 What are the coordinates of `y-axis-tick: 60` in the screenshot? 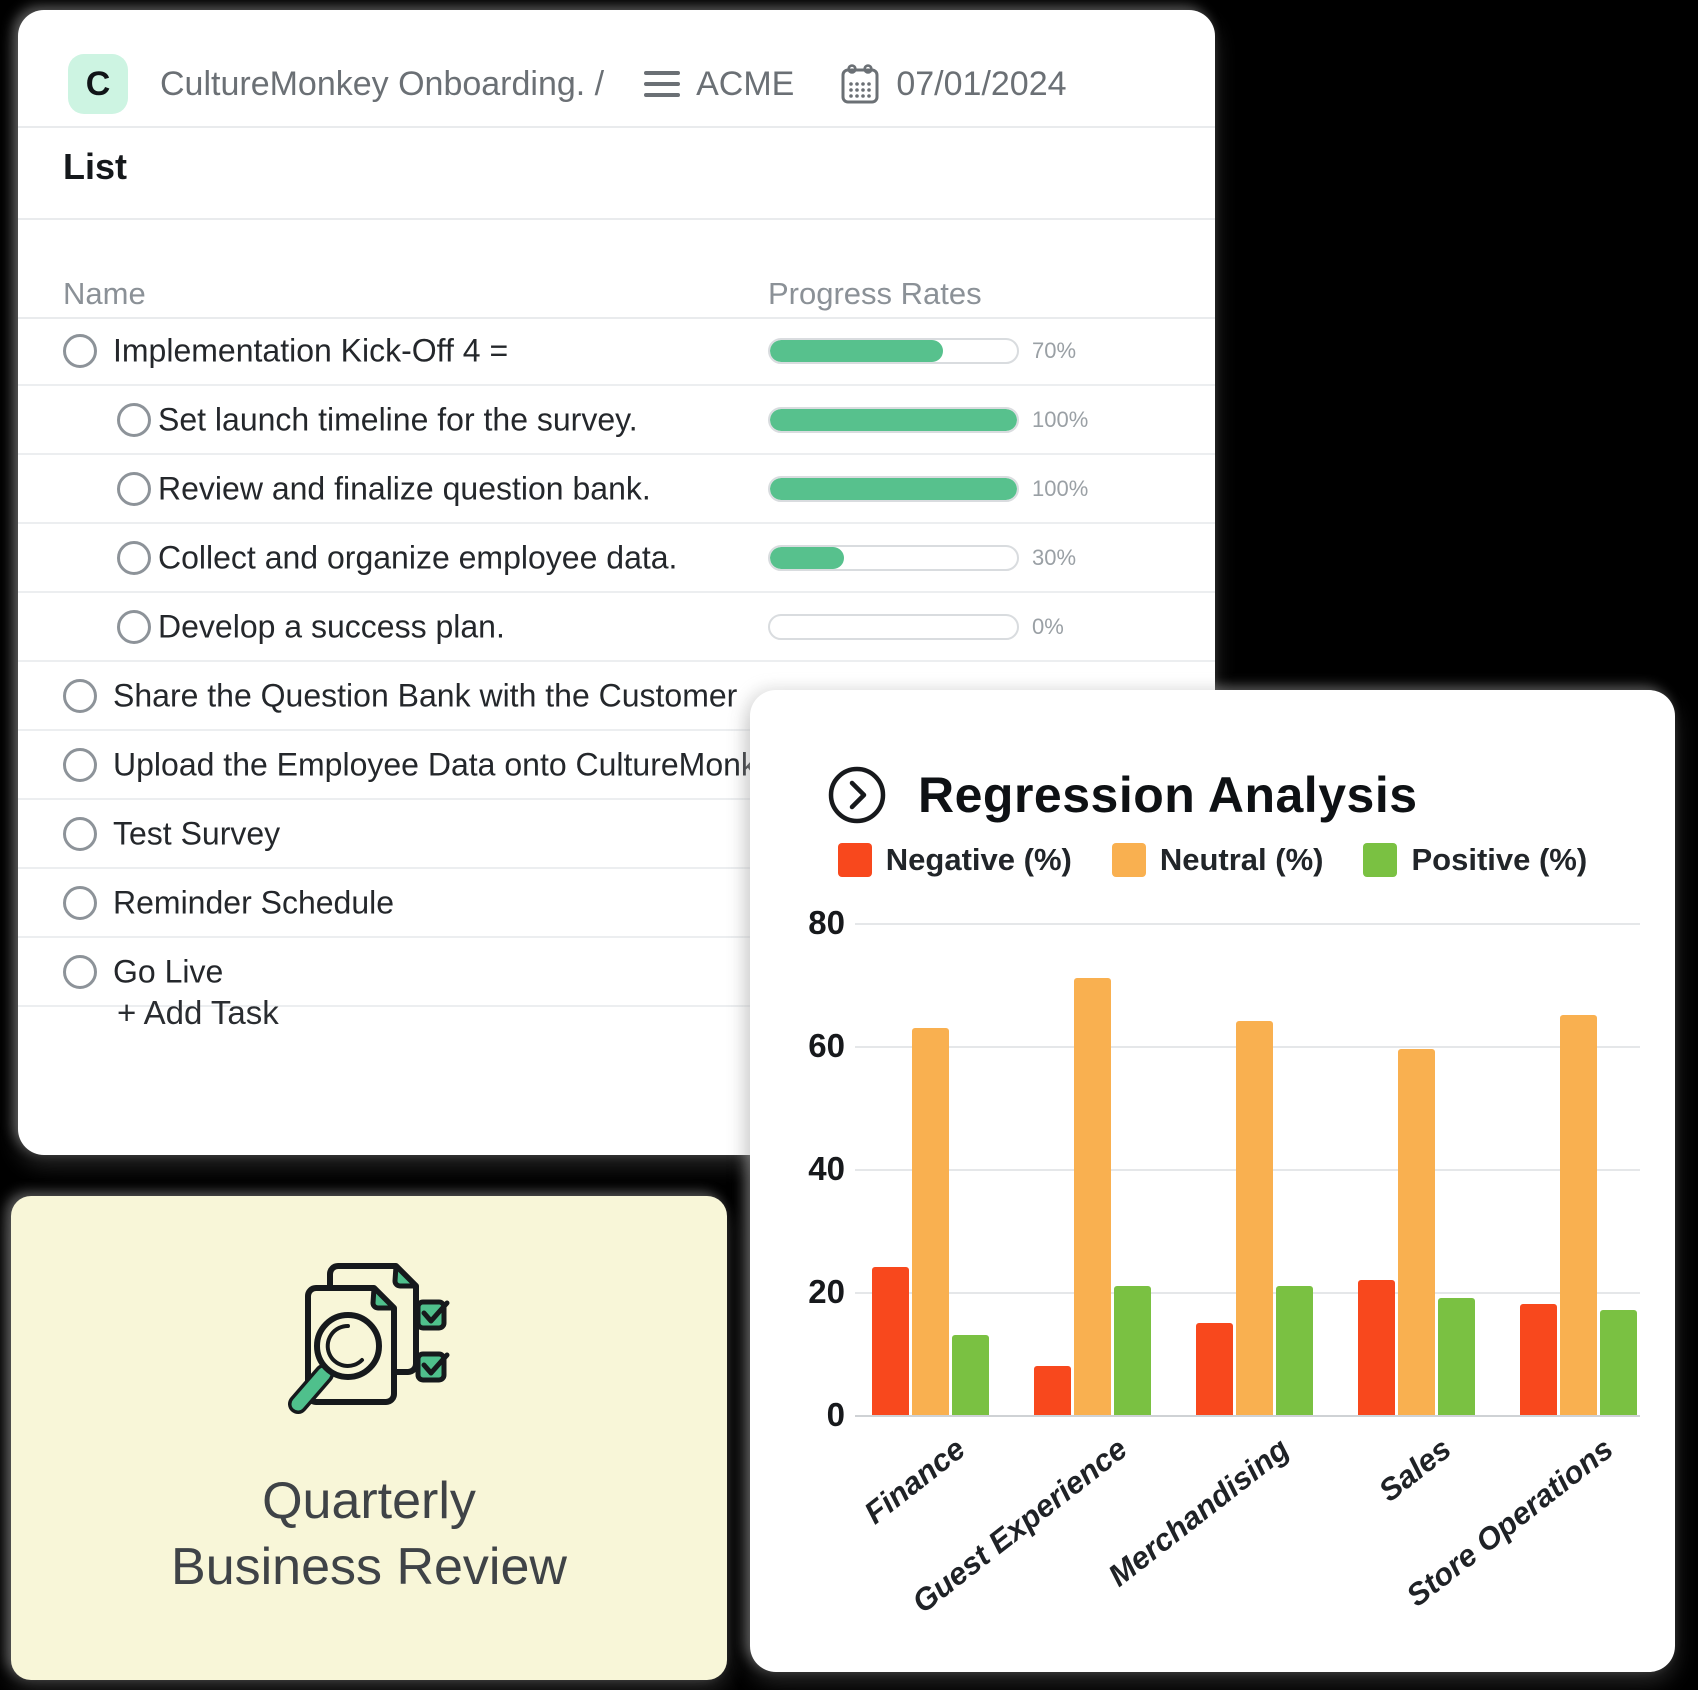 It's located at (826, 1045).